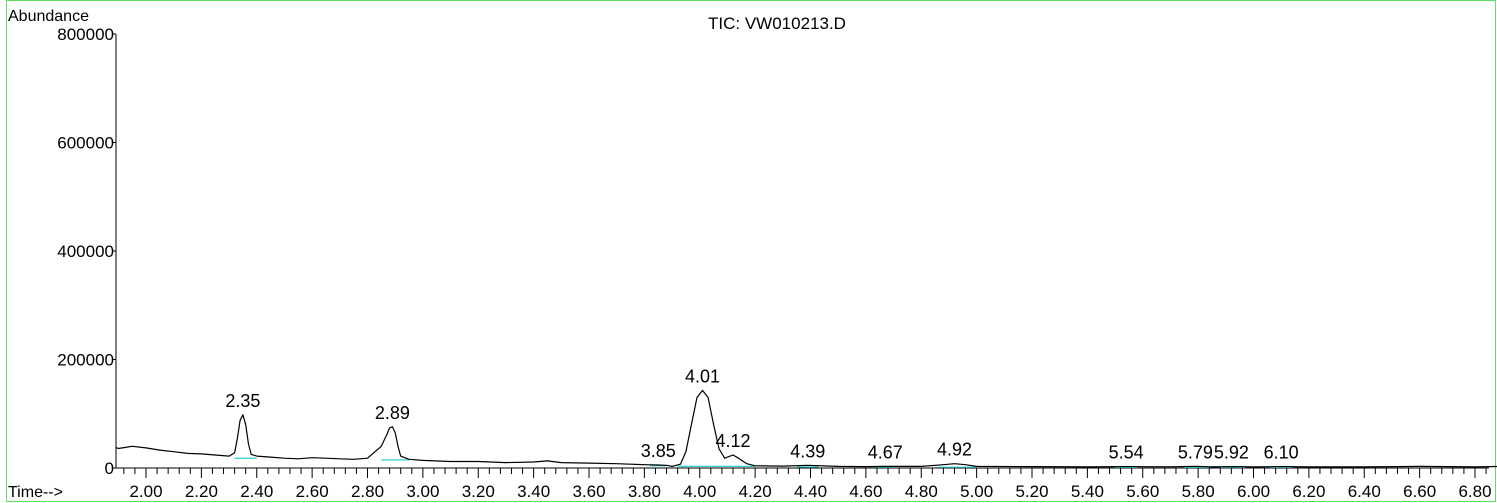  What do you see at coordinates (367, 491) in the screenshot?
I see `x-tick-label: 2.80` at bounding box center [367, 491].